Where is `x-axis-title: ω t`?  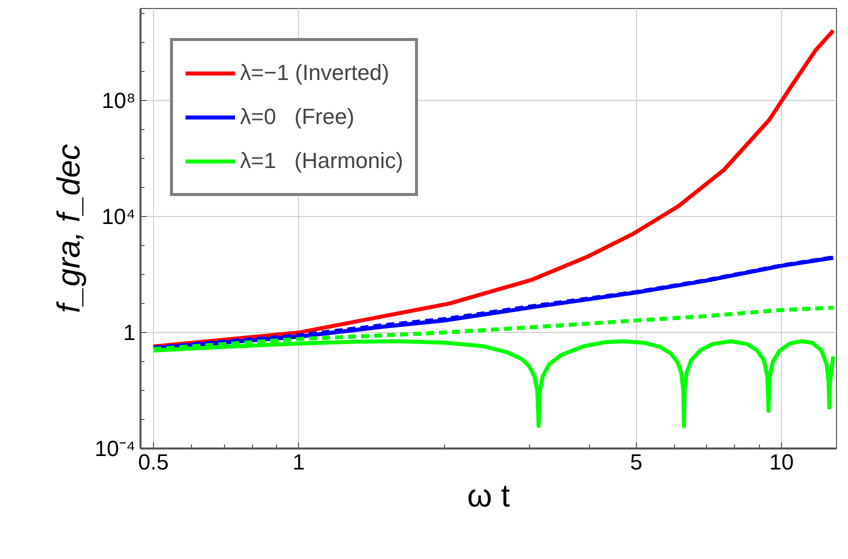
x-axis-title: ω t is located at coordinates (488, 496).